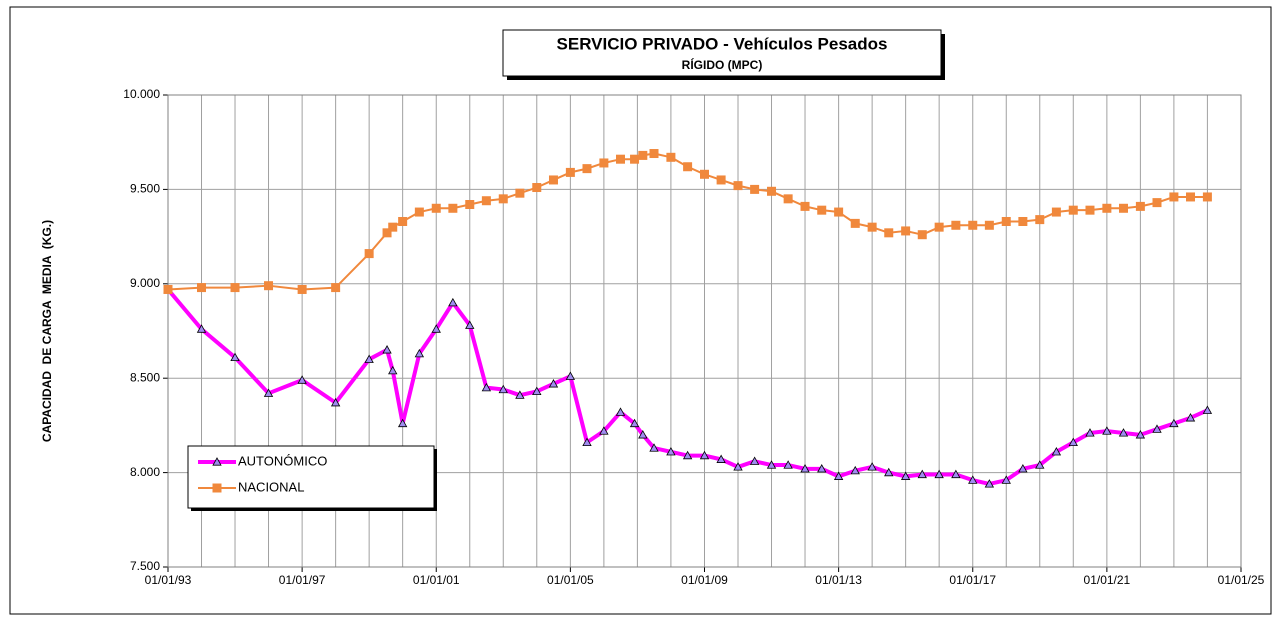 This screenshot has height=621, width=1281. I want to click on title-box, so click(722, 53).